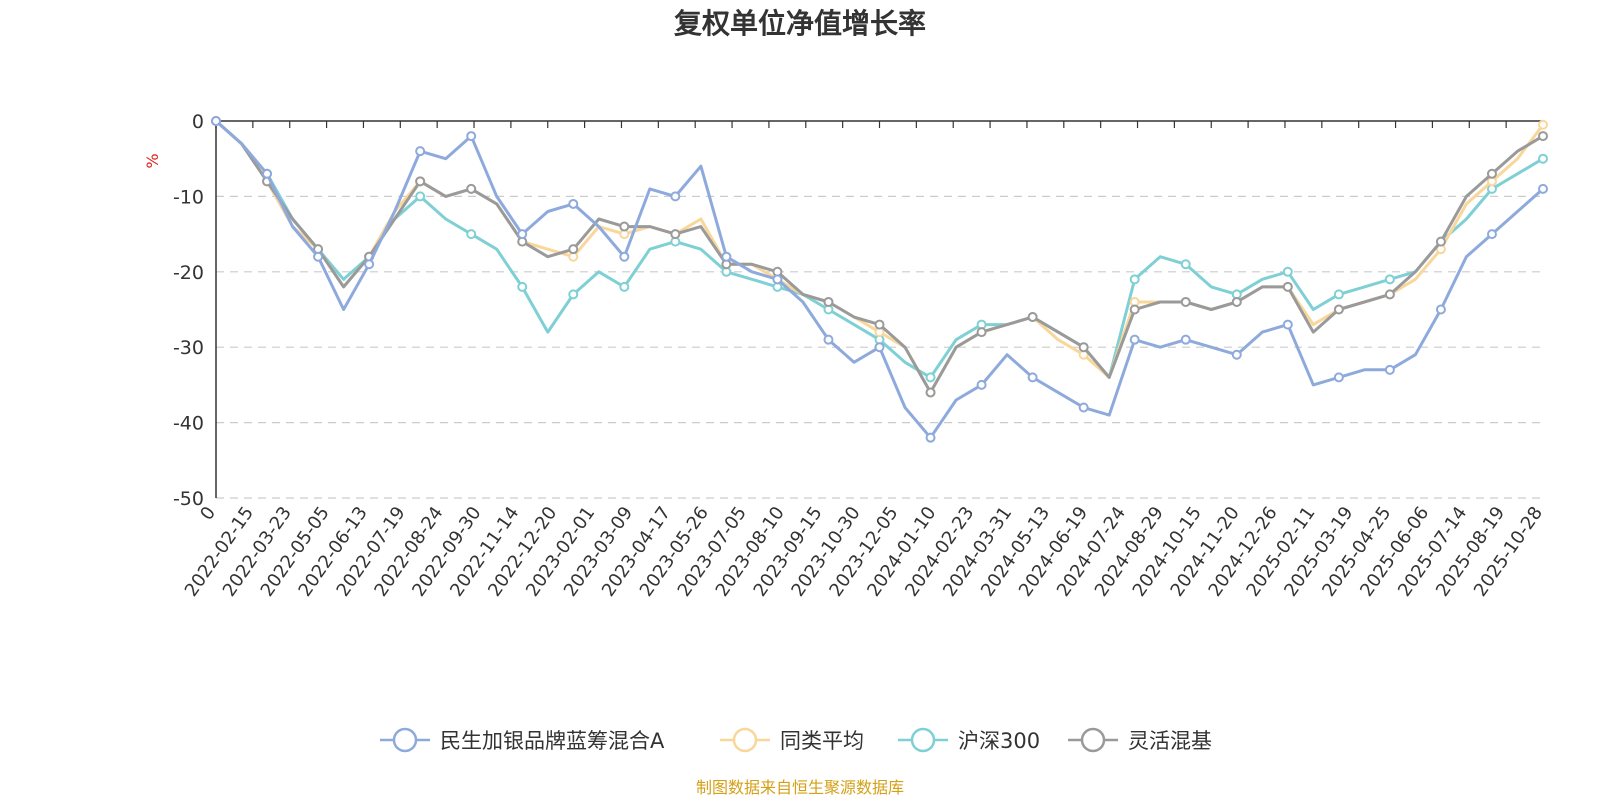 This screenshot has height=800, width=1600. I want to click on chart-title: 复权单位净值增长率, so click(800, 23).